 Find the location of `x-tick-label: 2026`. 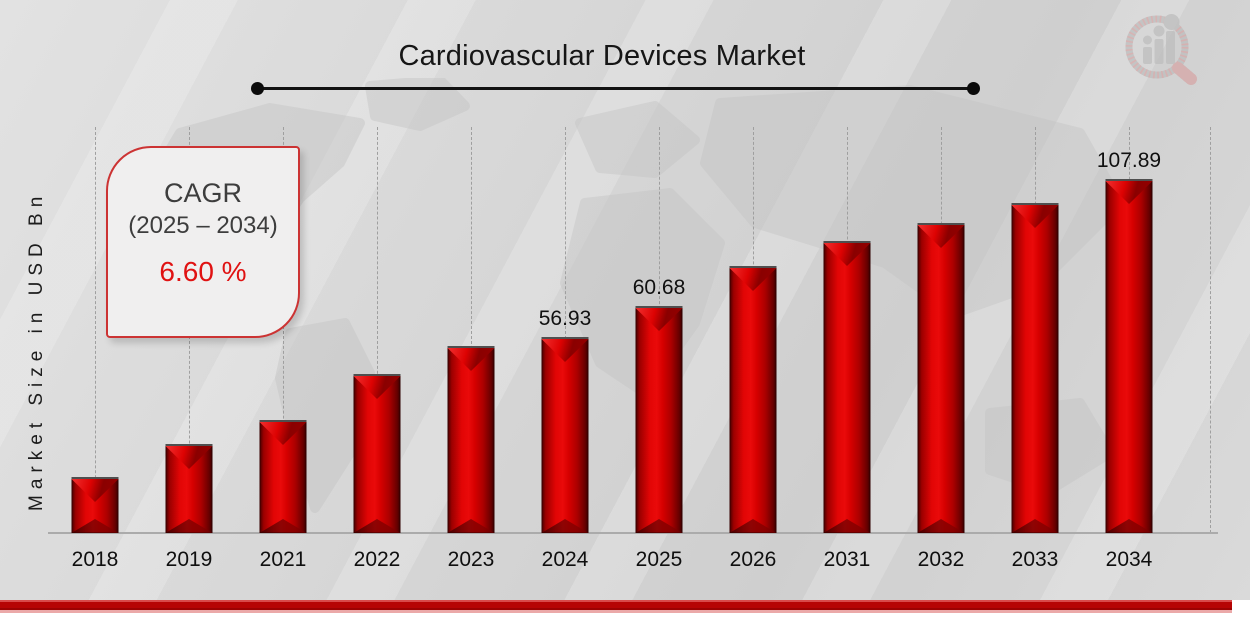

x-tick-label: 2026 is located at coordinates (753, 559).